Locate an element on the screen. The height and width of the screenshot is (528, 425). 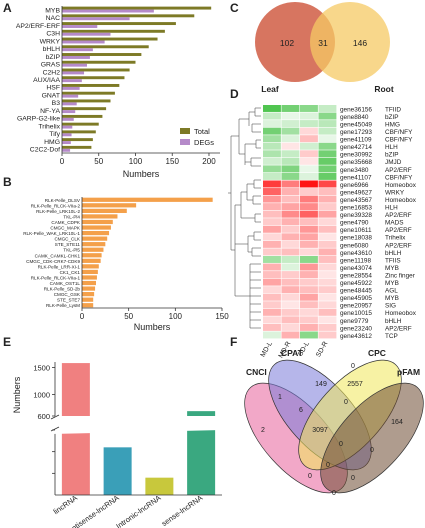
f-cpat-label: CPAT is located at coordinates (292, 353).